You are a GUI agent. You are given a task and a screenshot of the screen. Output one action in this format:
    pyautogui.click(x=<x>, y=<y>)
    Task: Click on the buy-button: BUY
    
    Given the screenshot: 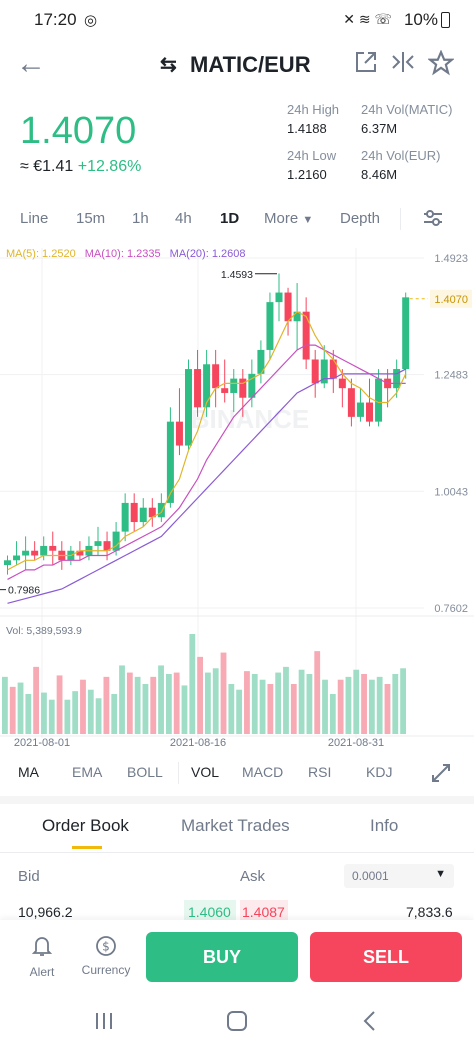 What is the action you would take?
    pyautogui.click(x=222, y=957)
    